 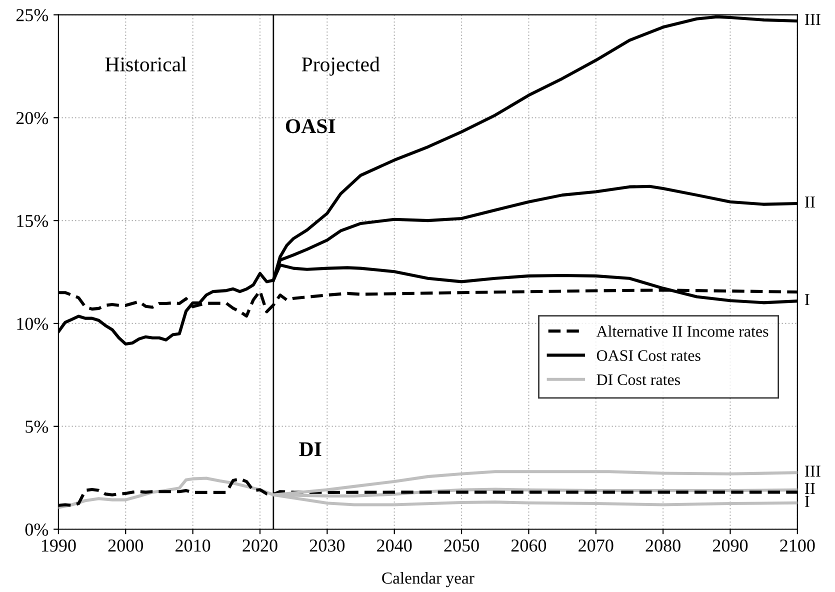 I want to click on x-tick-label: 1990, so click(x=59, y=545).